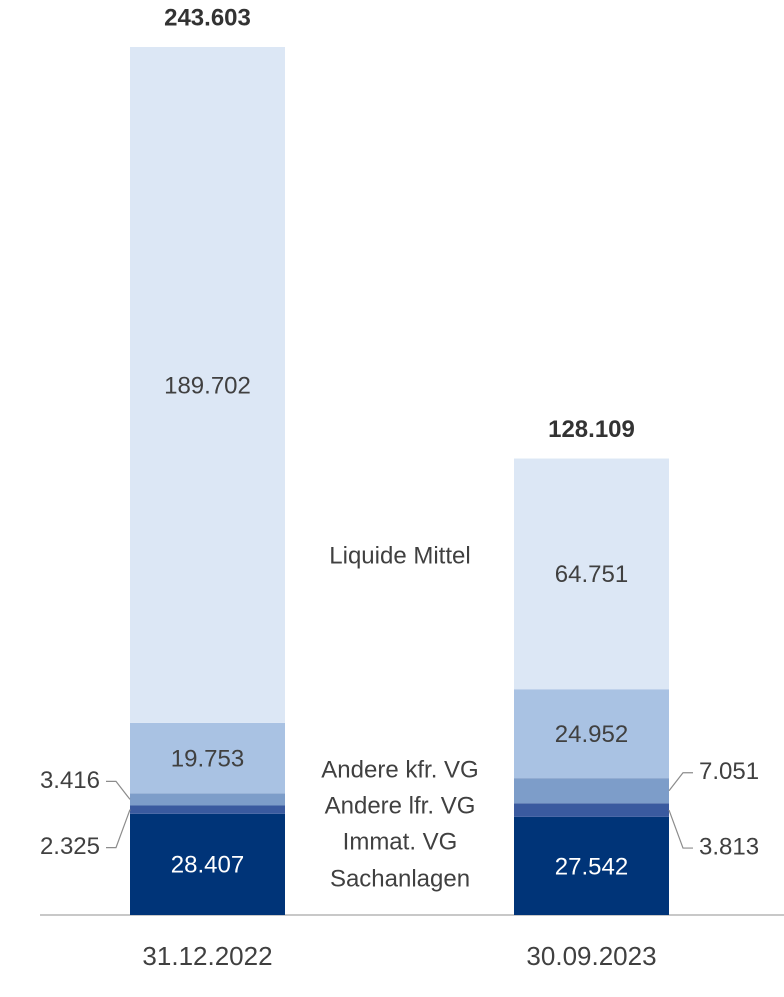  I want to click on x-tick-label: 31.12.2022, so click(207, 956).